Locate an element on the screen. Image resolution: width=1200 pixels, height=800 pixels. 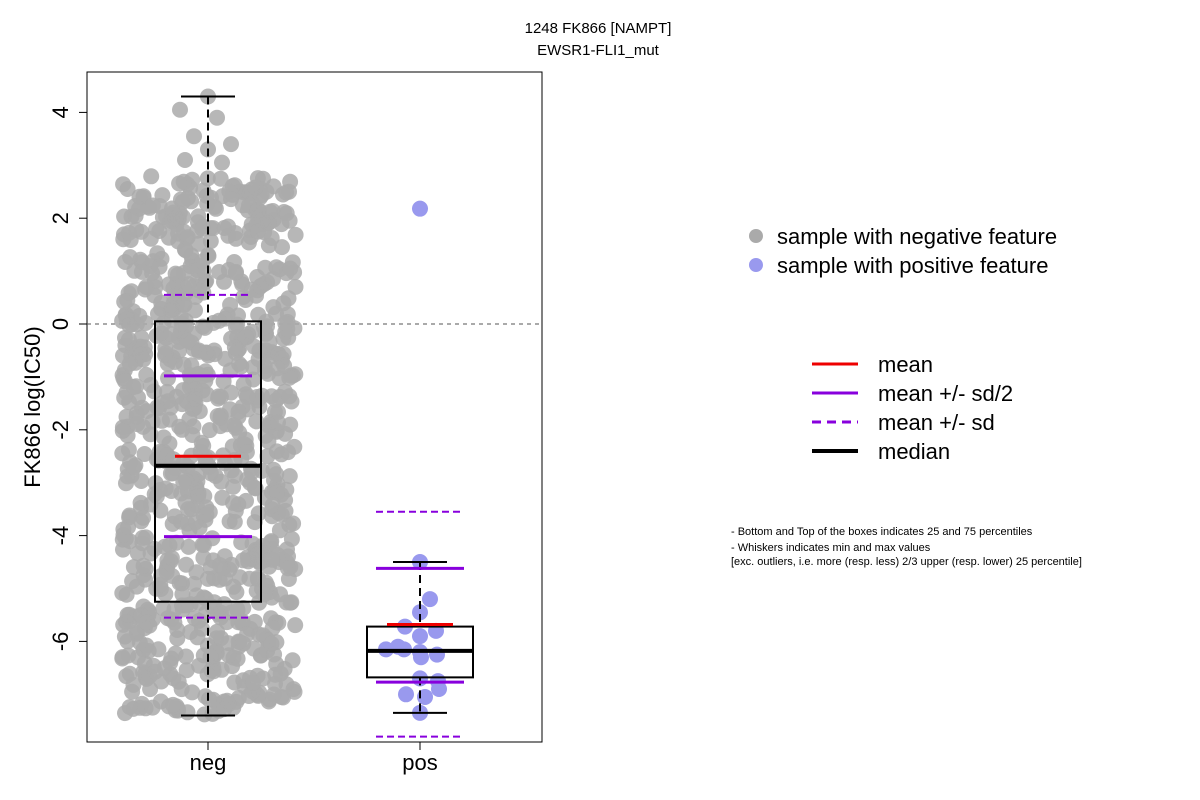
y-tick-label: -4 is located at coordinates (60, 536).